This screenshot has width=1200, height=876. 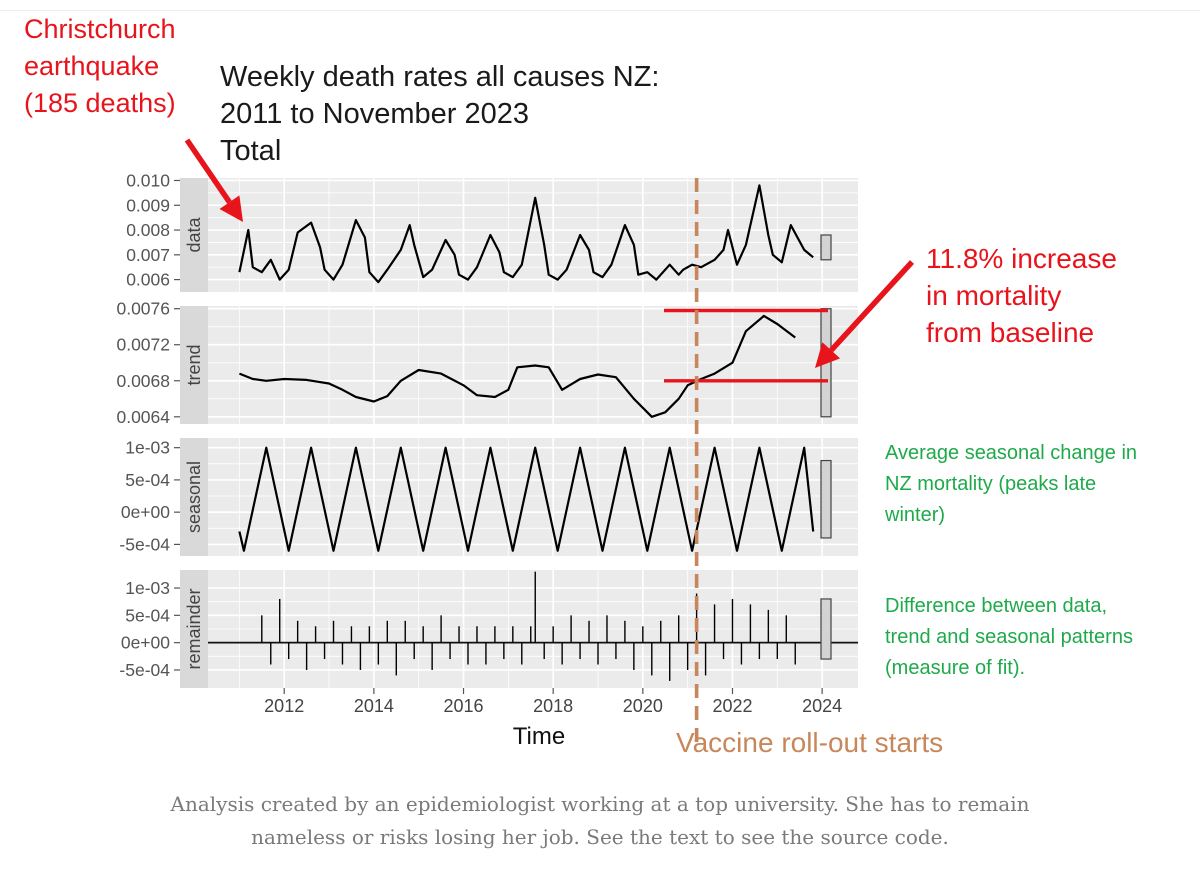 I want to click on vaccine-rollout-vline-group: Vaccine roll-out starts, so click(x=809, y=468).